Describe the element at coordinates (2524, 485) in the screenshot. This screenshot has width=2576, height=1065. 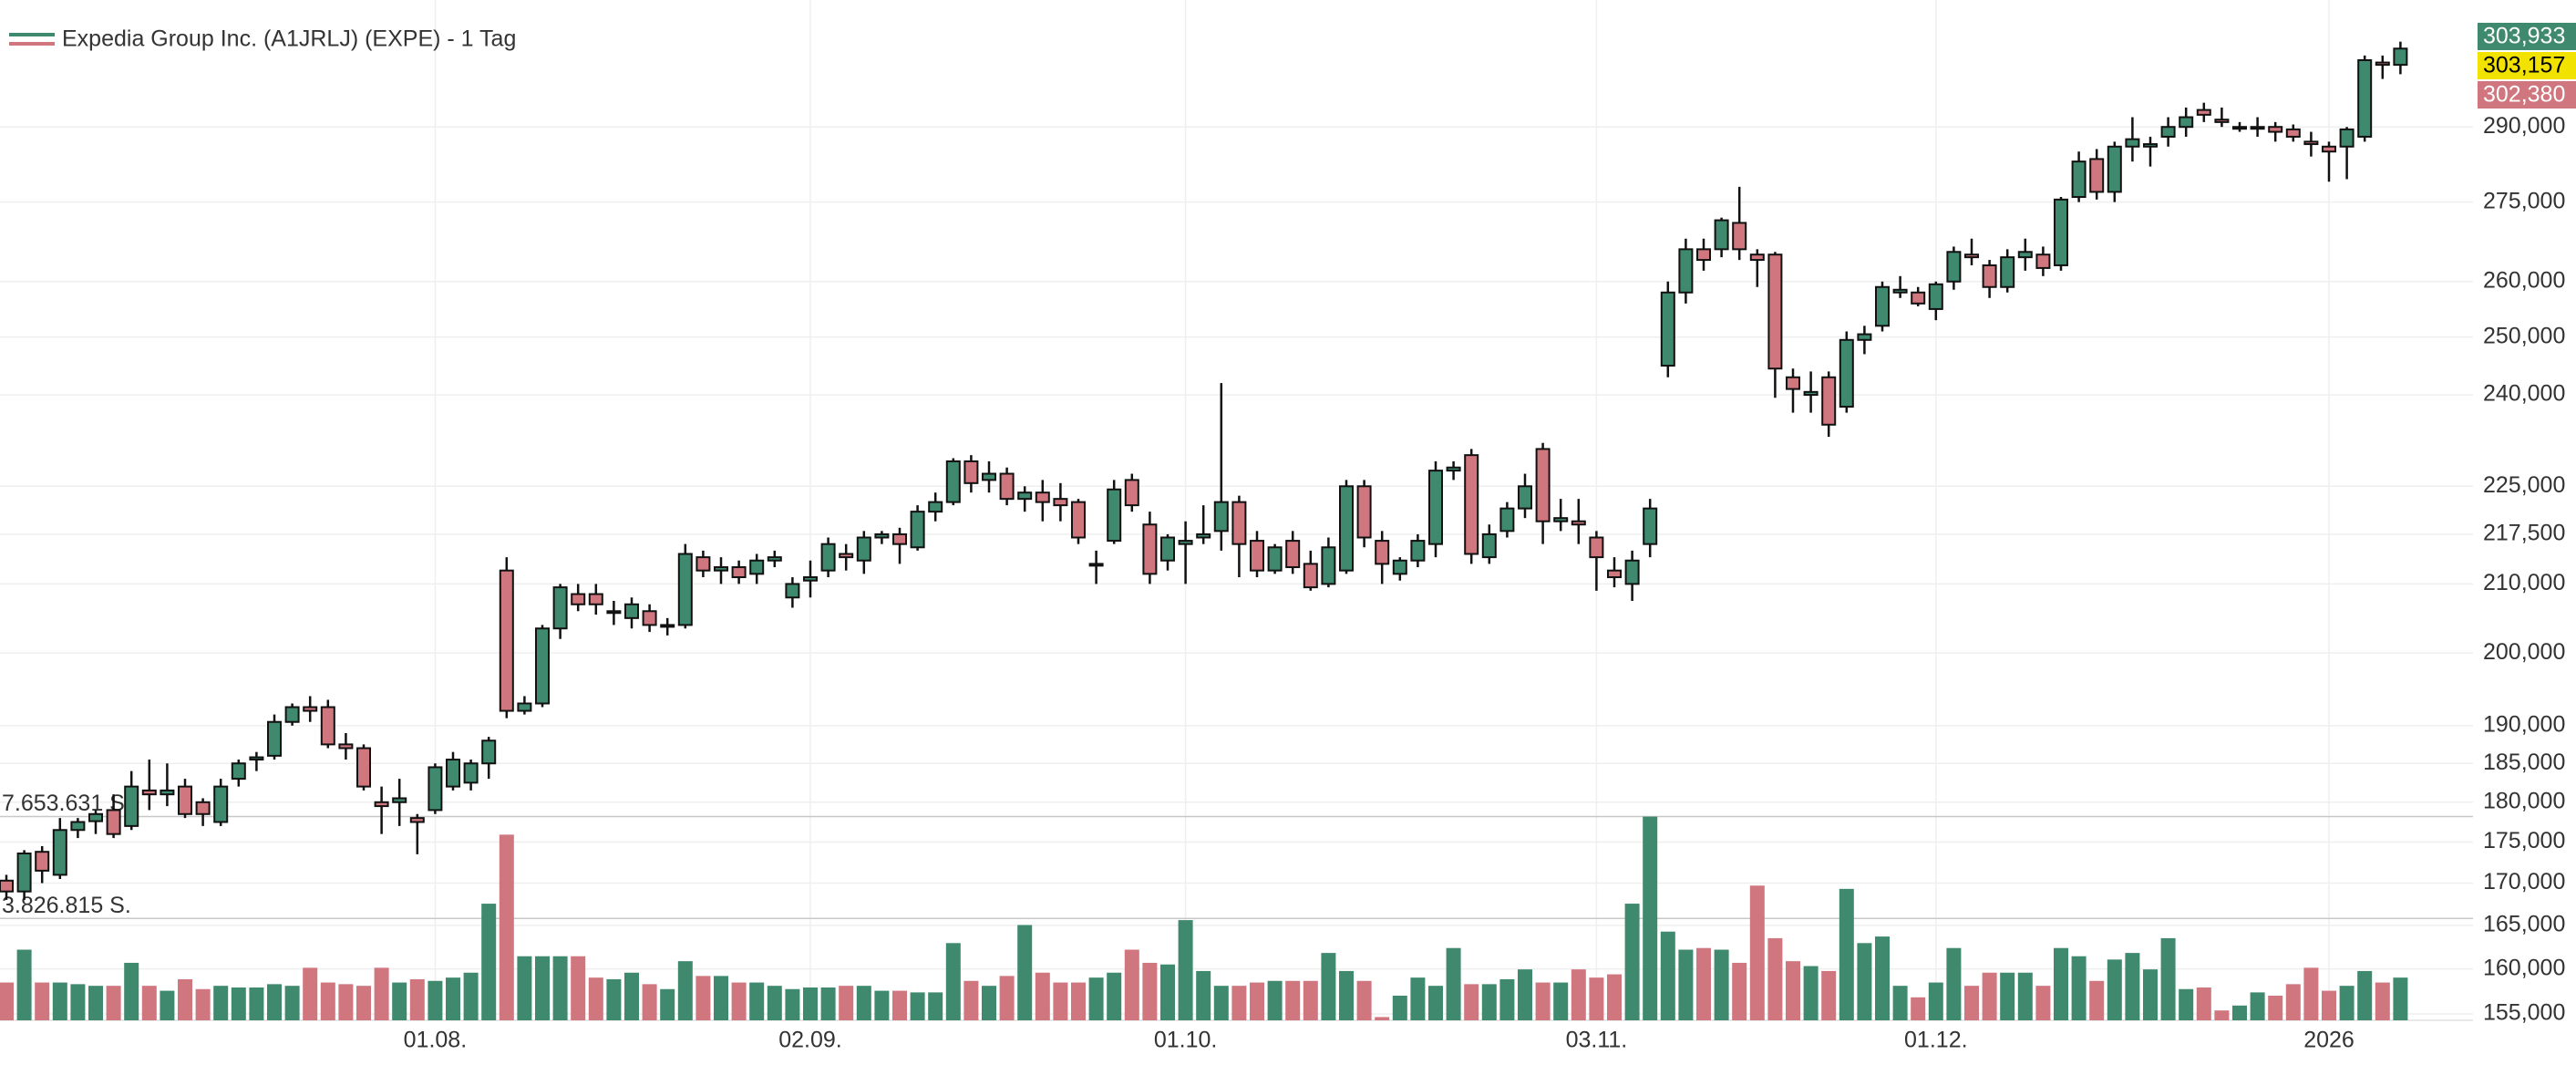
I see `y-tick-label: 225,000` at that location.